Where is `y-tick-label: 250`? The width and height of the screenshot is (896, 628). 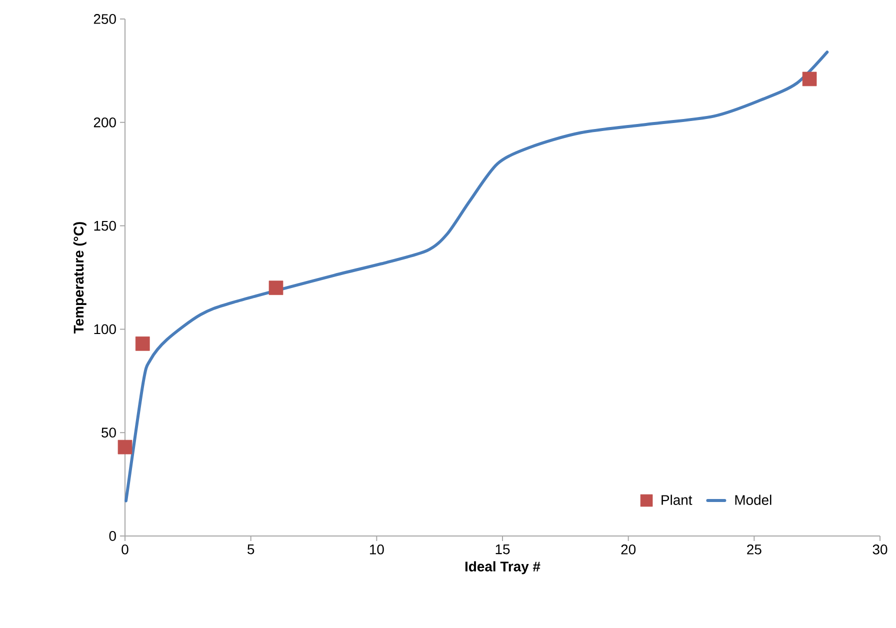
y-tick-label: 250 is located at coordinates (105, 19).